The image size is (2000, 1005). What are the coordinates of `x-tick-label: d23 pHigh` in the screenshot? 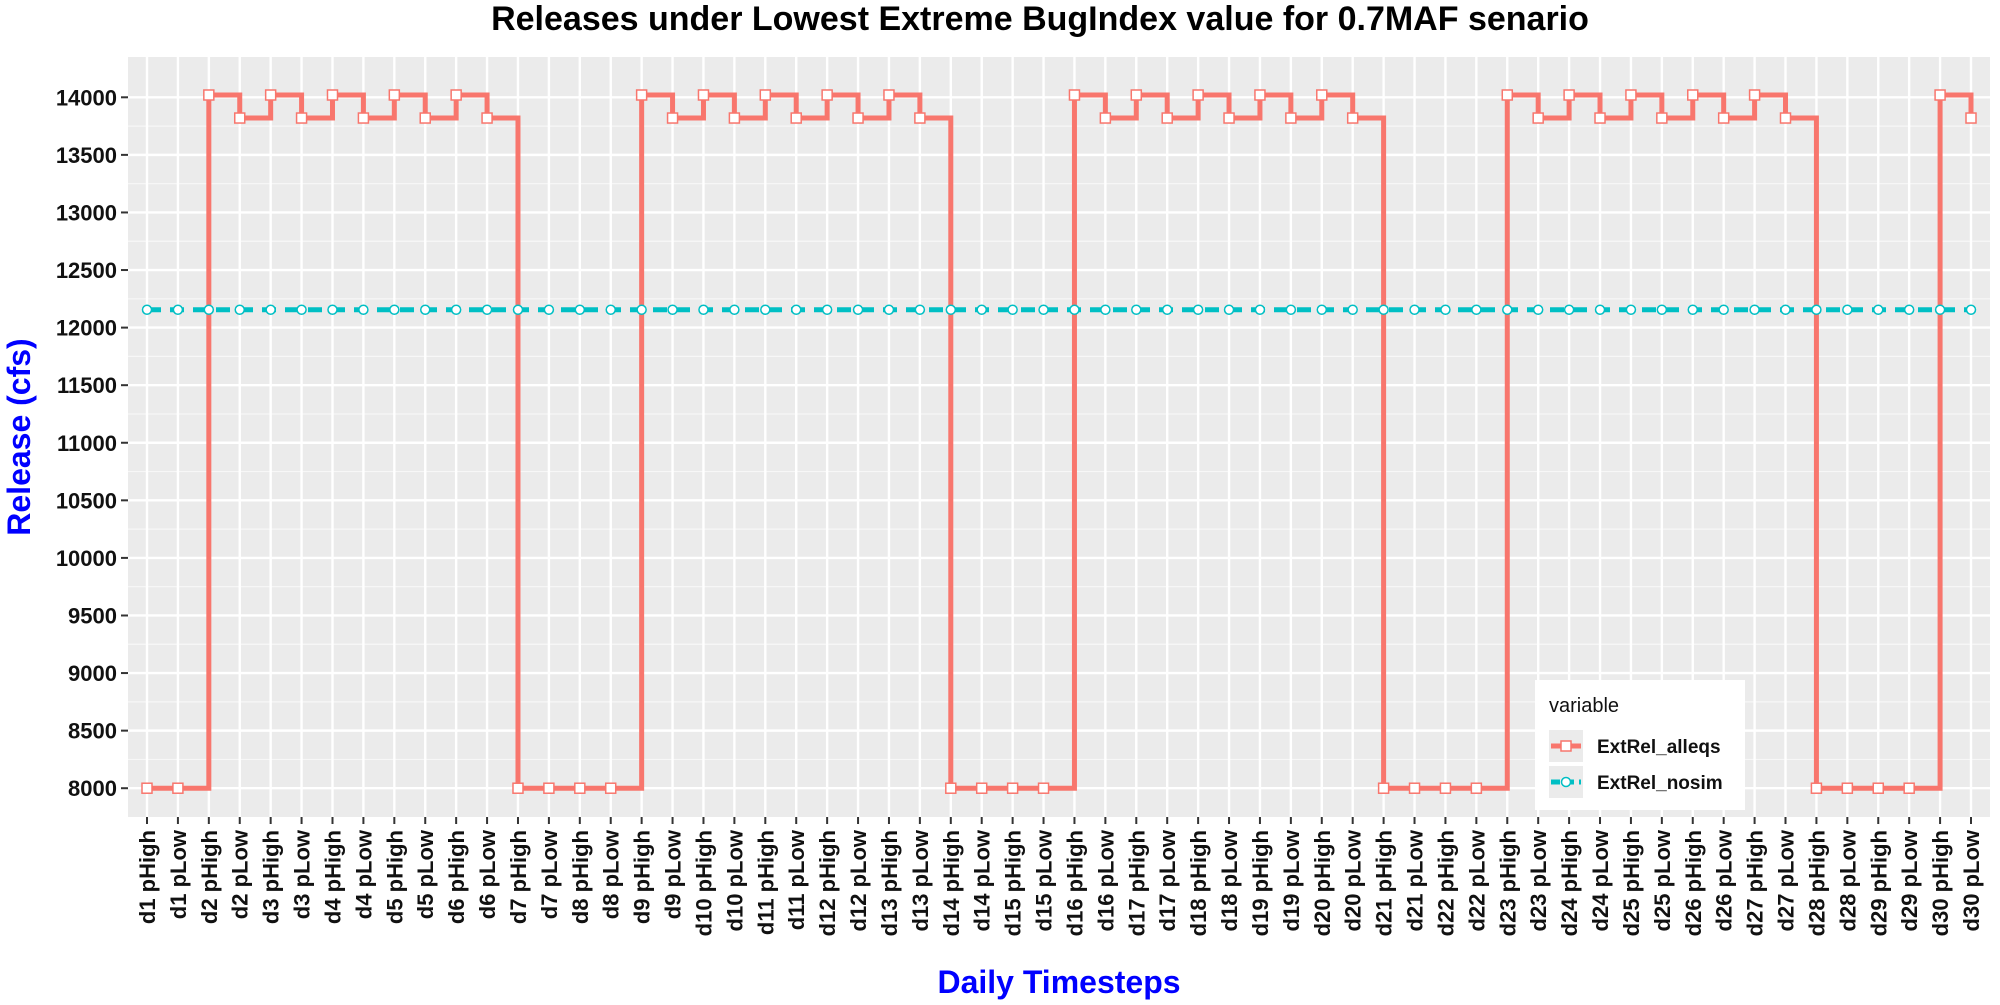 It's located at (1507, 883).